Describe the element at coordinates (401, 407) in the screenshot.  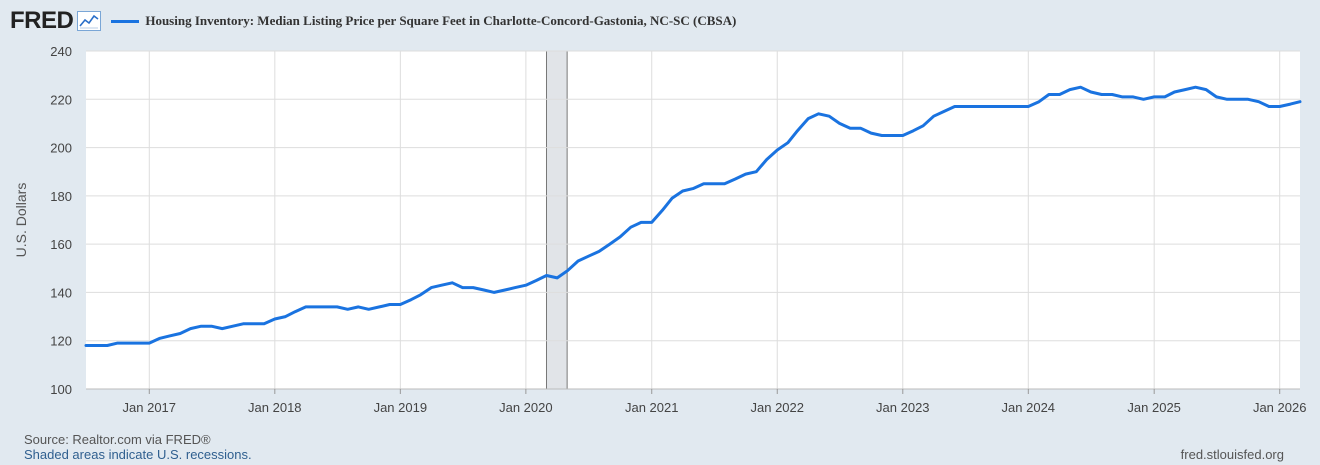
I see `x-tick-label: Jan 2019` at that location.